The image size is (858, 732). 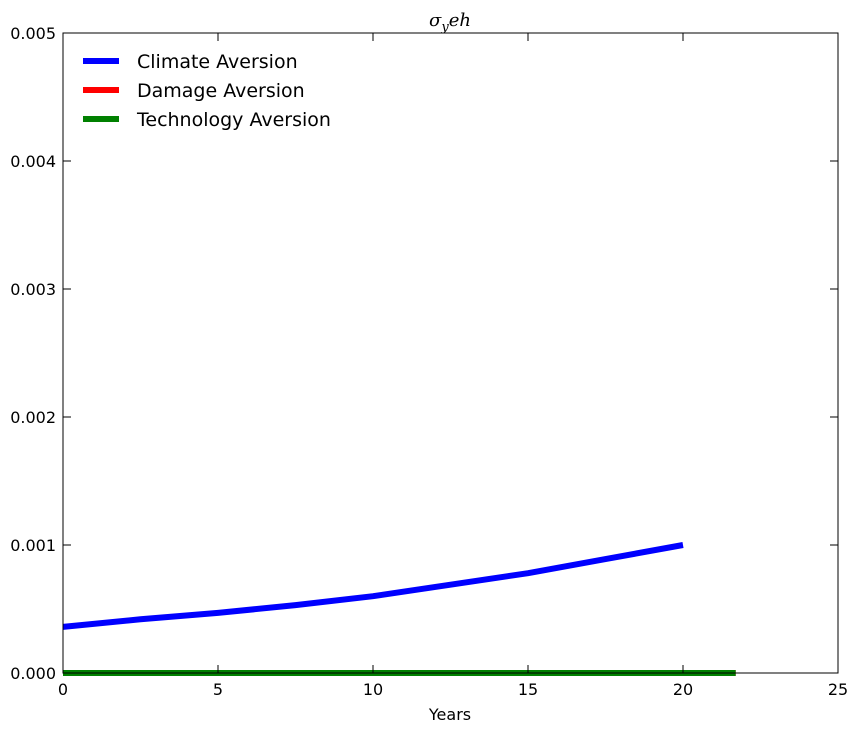 I want to click on legend-label-technology-aversion: Technology Aversion, so click(x=233, y=120).